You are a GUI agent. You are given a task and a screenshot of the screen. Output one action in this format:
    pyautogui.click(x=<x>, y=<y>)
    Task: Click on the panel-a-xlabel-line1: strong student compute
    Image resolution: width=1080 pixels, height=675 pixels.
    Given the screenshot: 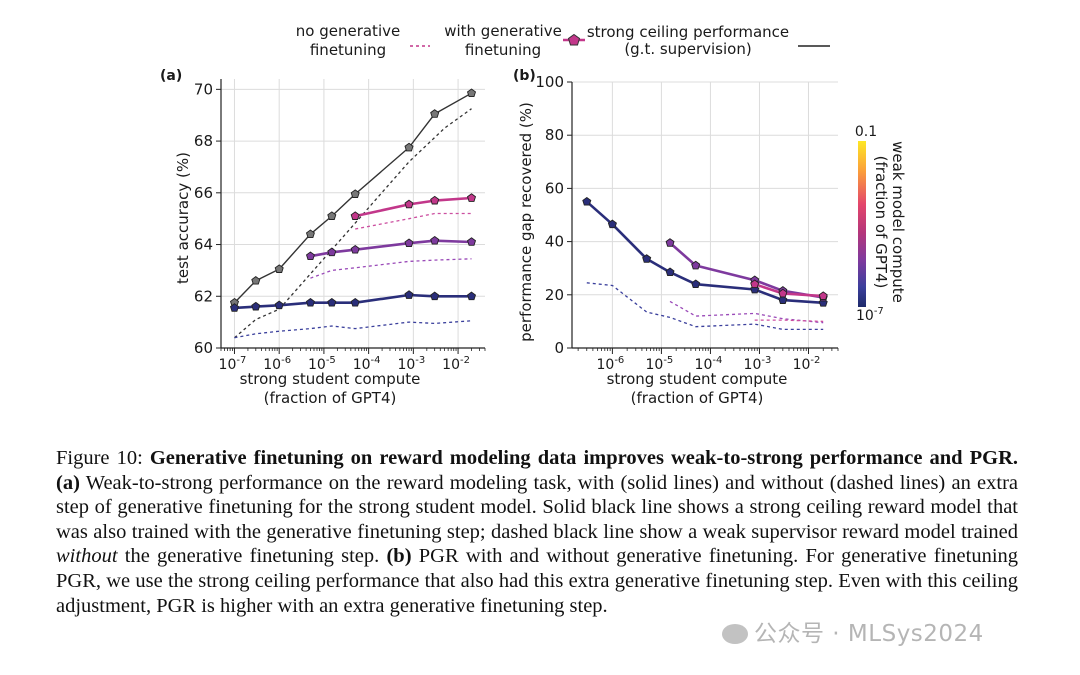 What is the action you would take?
    pyautogui.click(x=330, y=379)
    